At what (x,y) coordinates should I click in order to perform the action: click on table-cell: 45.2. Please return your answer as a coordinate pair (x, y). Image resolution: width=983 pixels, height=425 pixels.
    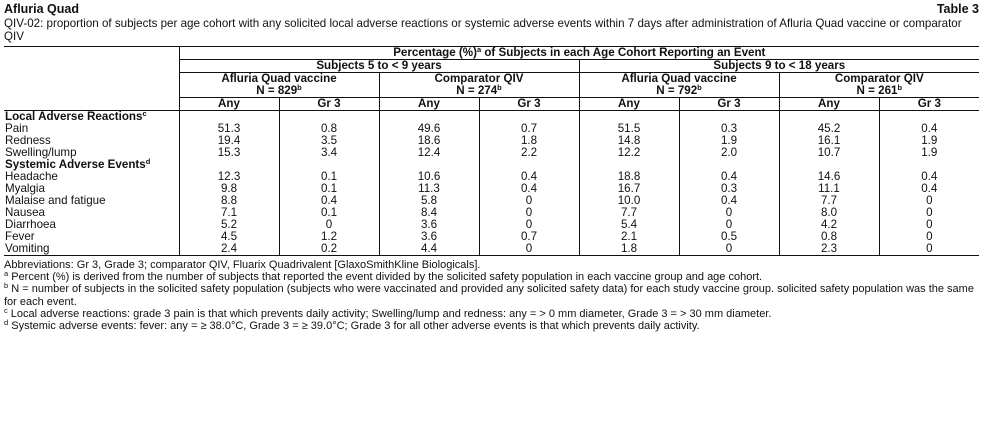
    Looking at the image, I should click on (828, 129).